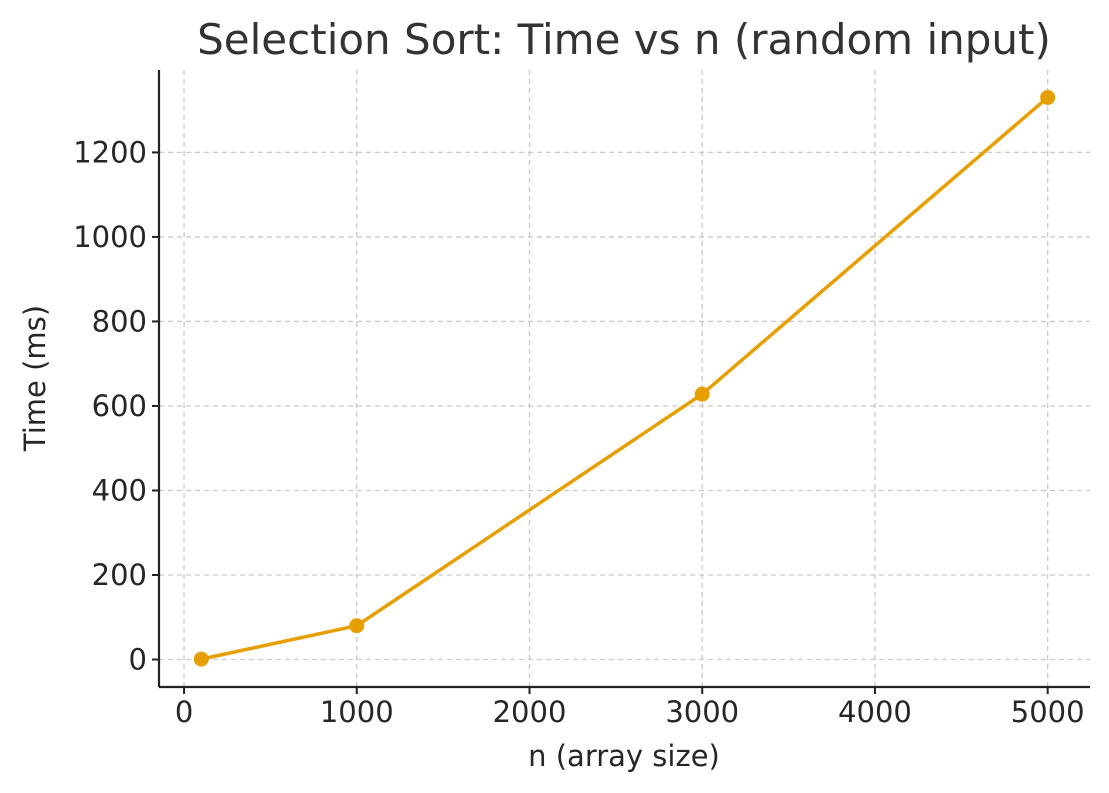 The image size is (1109, 793). I want to click on y-axis-label: Time (ms), so click(35, 378).